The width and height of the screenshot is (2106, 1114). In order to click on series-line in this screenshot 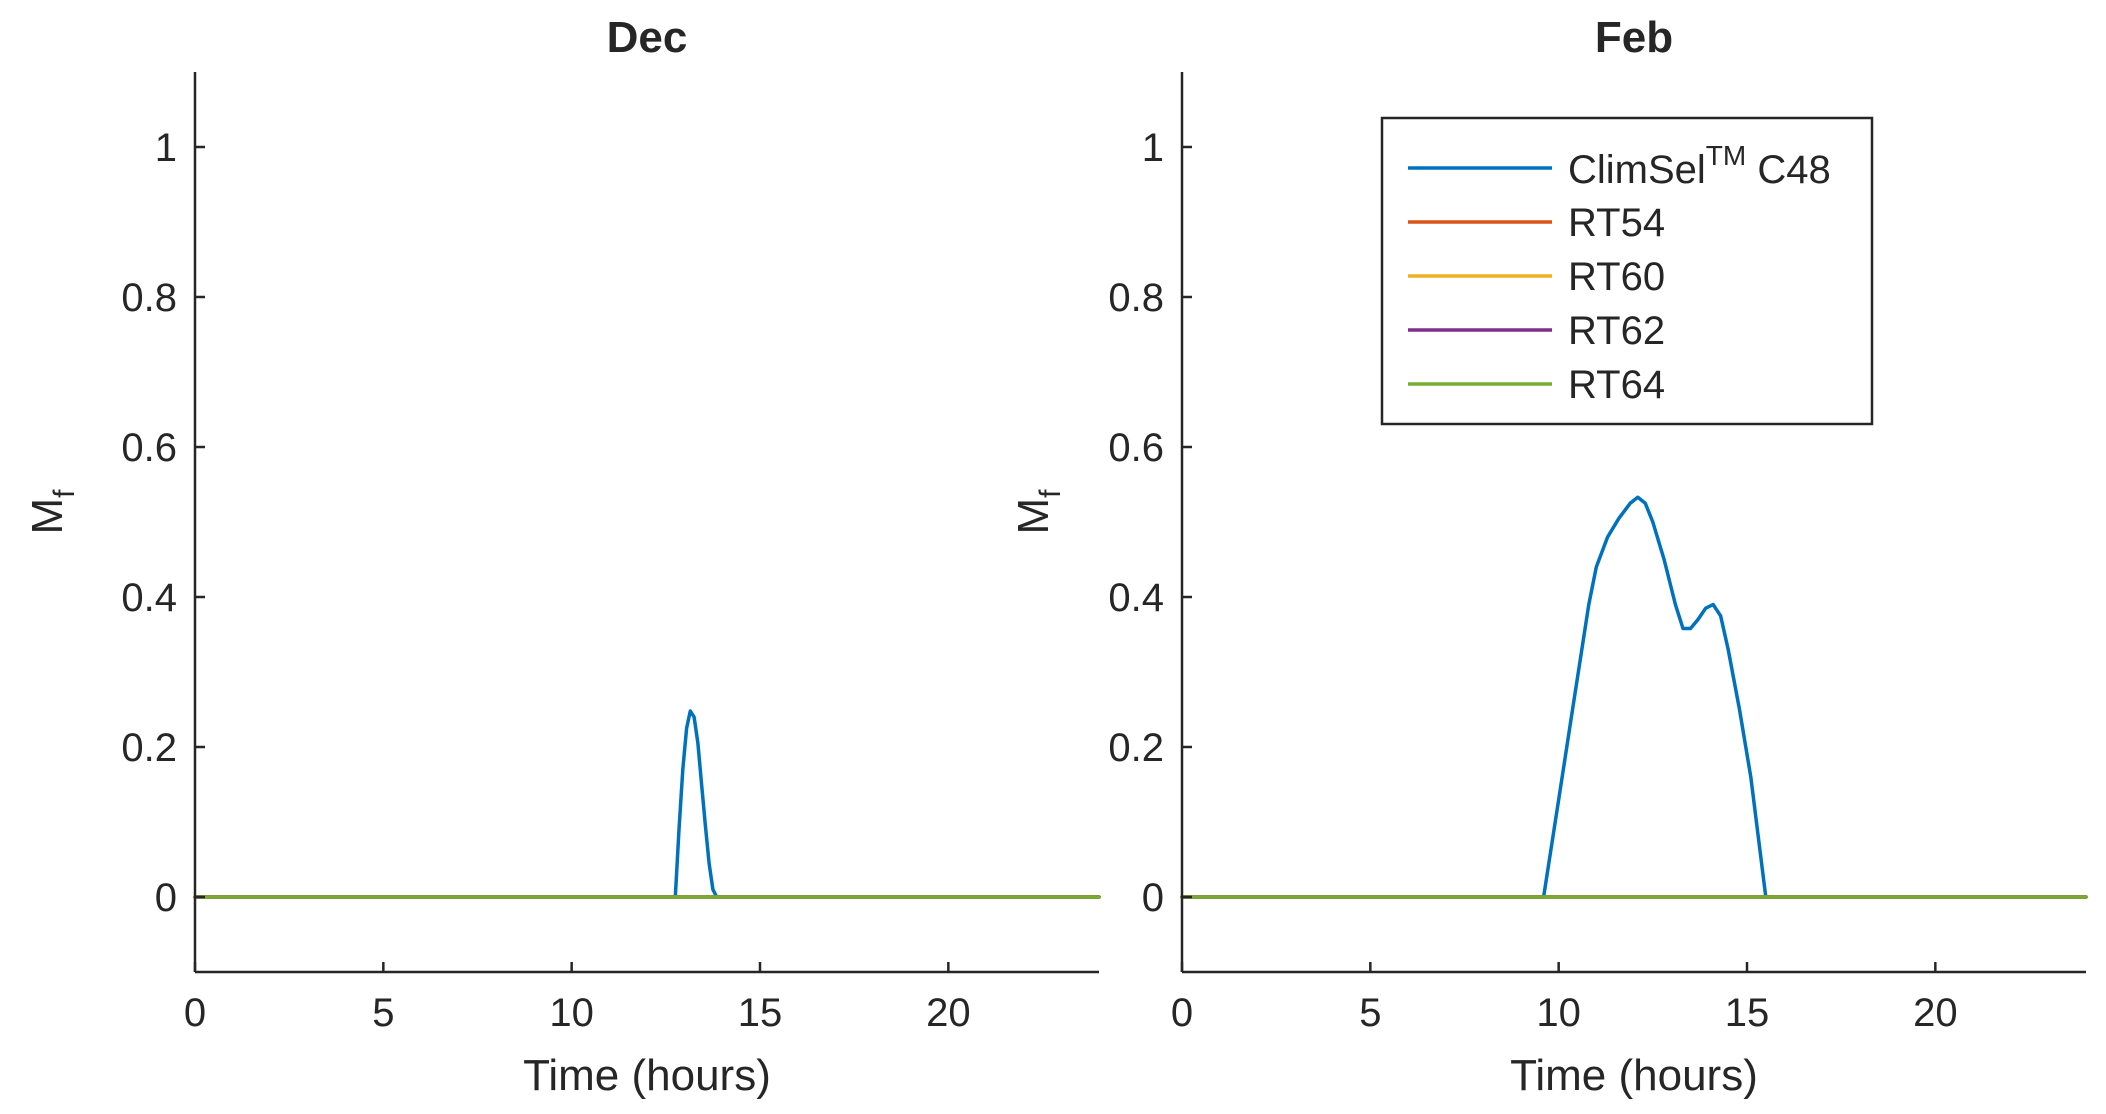, I will do `click(647, 804)`.